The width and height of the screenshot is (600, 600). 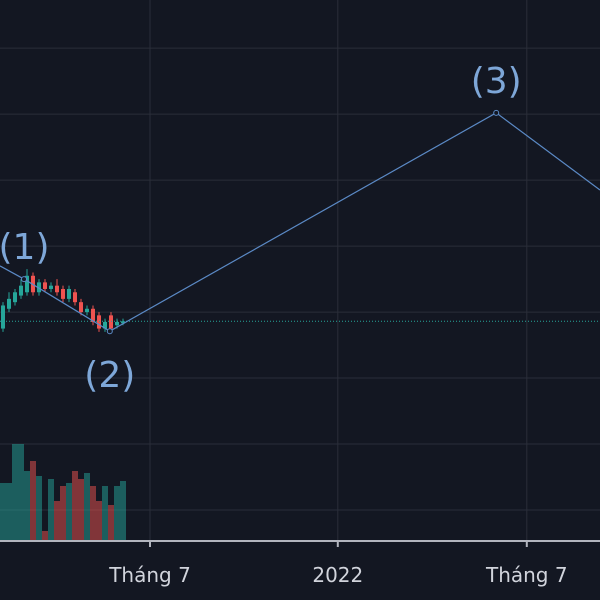 I want to click on wave-label: (2), so click(x=109, y=375).